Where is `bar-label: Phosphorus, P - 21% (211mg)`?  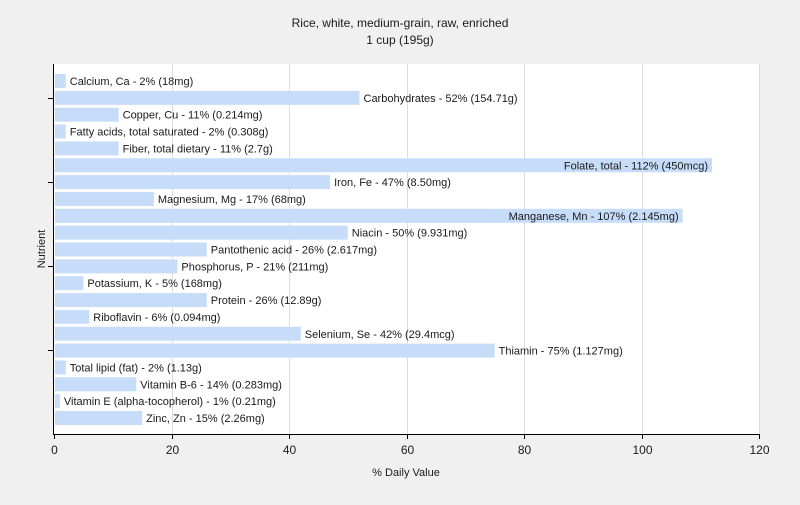
bar-label: Phosphorus, P - 21% (211mg) is located at coordinates (254, 267).